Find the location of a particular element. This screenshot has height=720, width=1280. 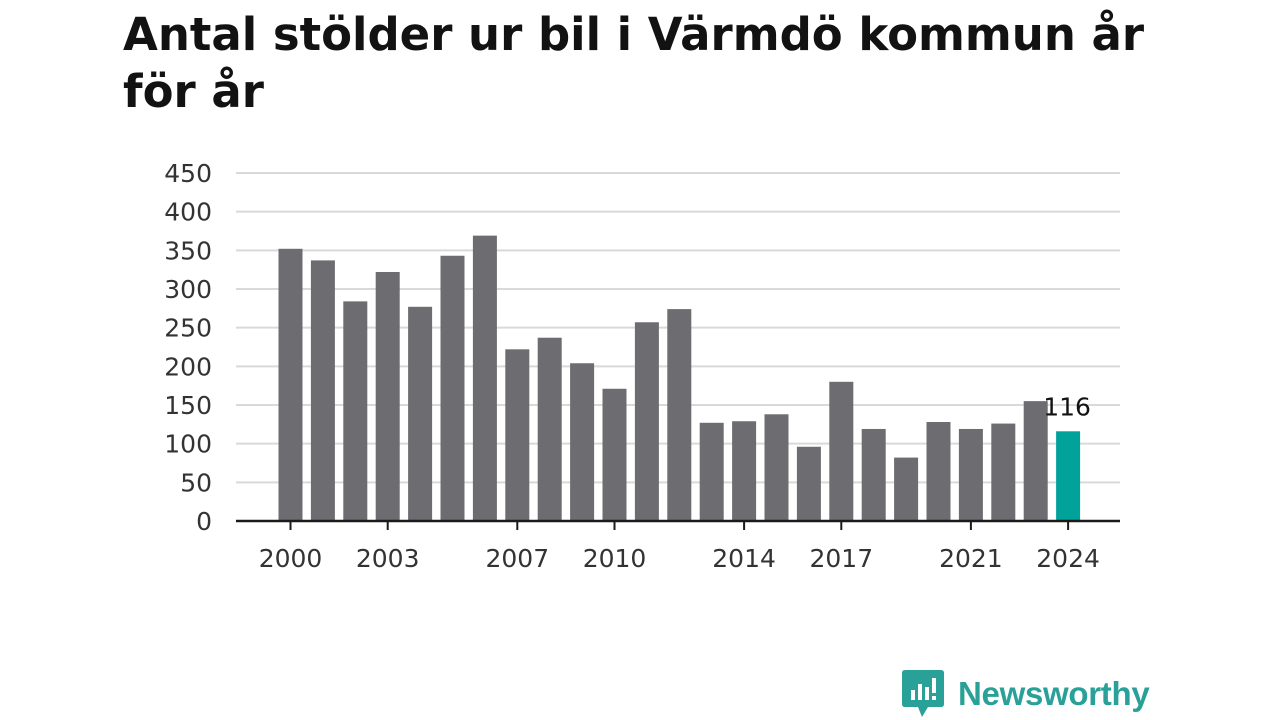

x-tick-label: 2021 is located at coordinates (971, 558).